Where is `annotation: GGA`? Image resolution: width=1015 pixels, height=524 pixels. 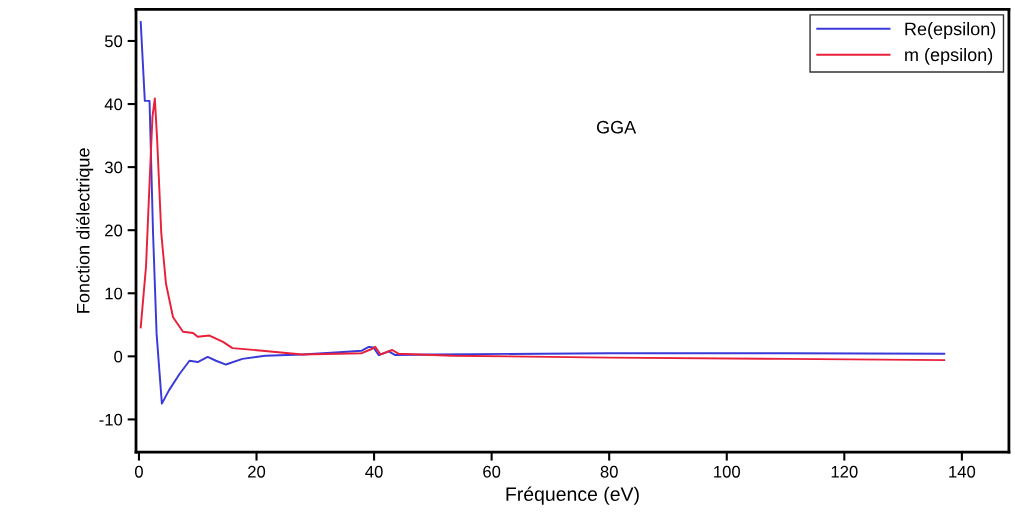
annotation: GGA is located at coordinates (616, 127).